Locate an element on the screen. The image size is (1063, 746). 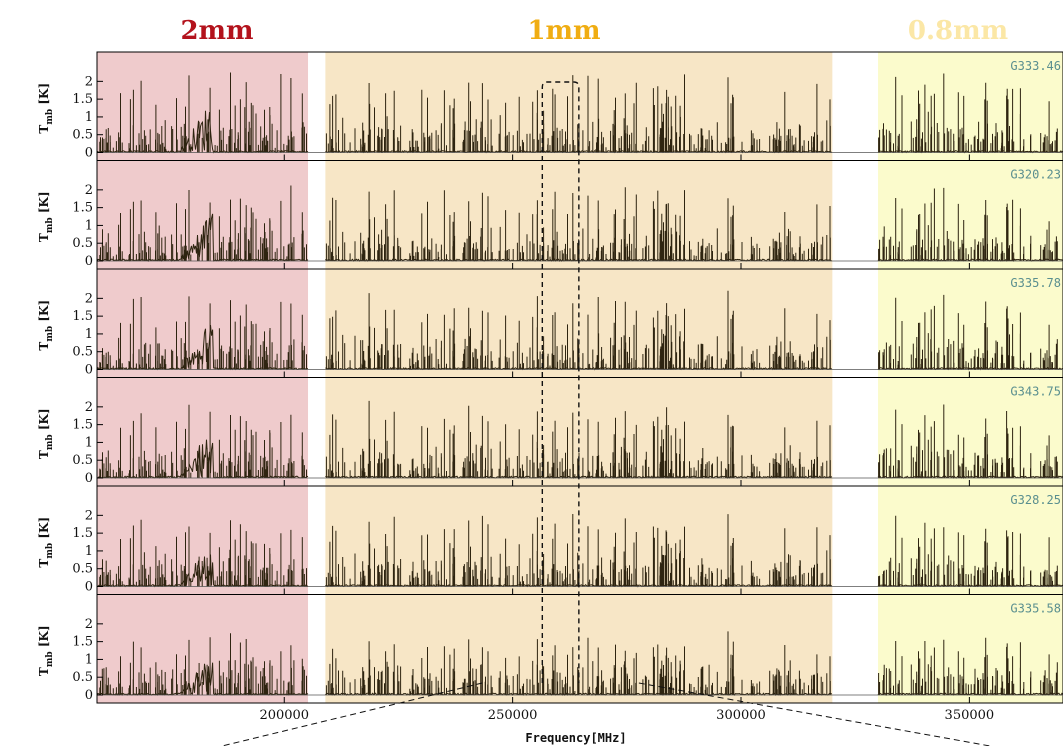
band-titles: 2mm 1mm 0.8mm is located at coordinates (594, 31).